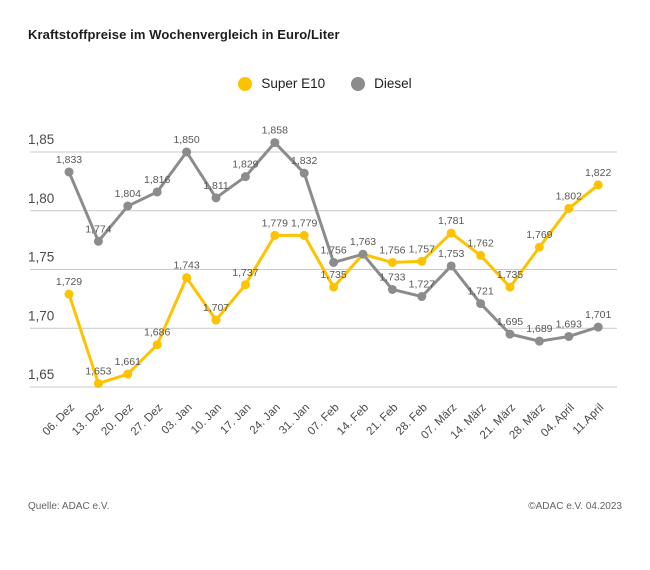 Image resolution: width=650 pixels, height=570 pixels. What do you see at coordinates (265, 419) in the screenshot?
I see `x-tick-label: 24. Jan` at bounding box center [265, 419].